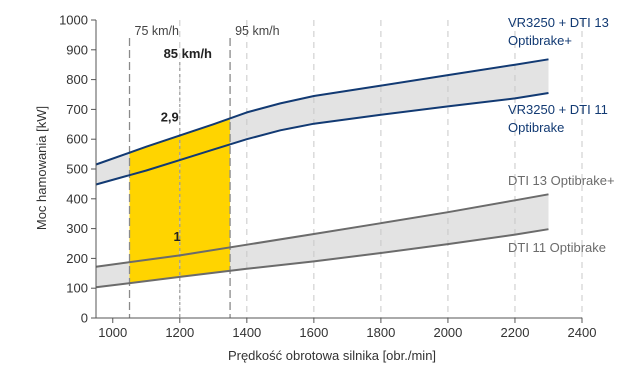  I want to click on x-tick-label: 2400, so click(582, 332).